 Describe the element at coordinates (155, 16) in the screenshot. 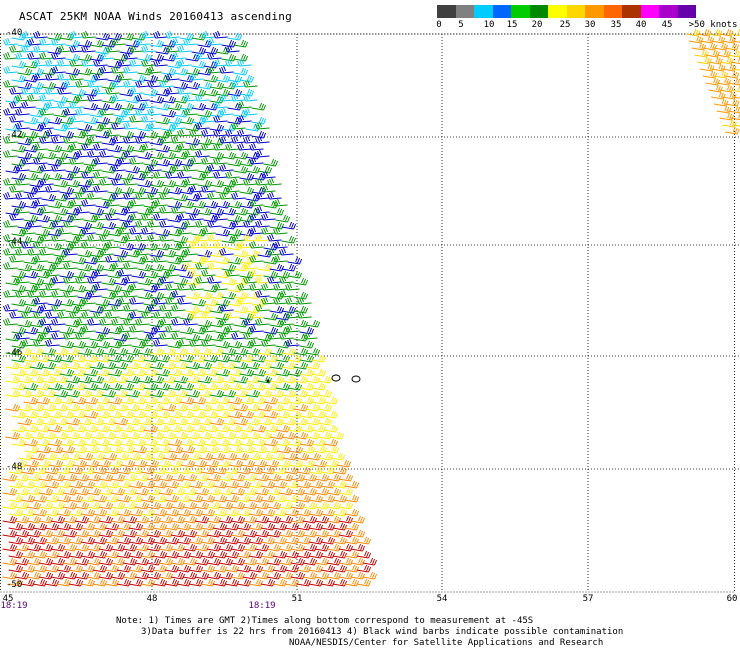

I see `map-title: ASCAT 25KM NOAA Winds 20160413 ascending` at that location.